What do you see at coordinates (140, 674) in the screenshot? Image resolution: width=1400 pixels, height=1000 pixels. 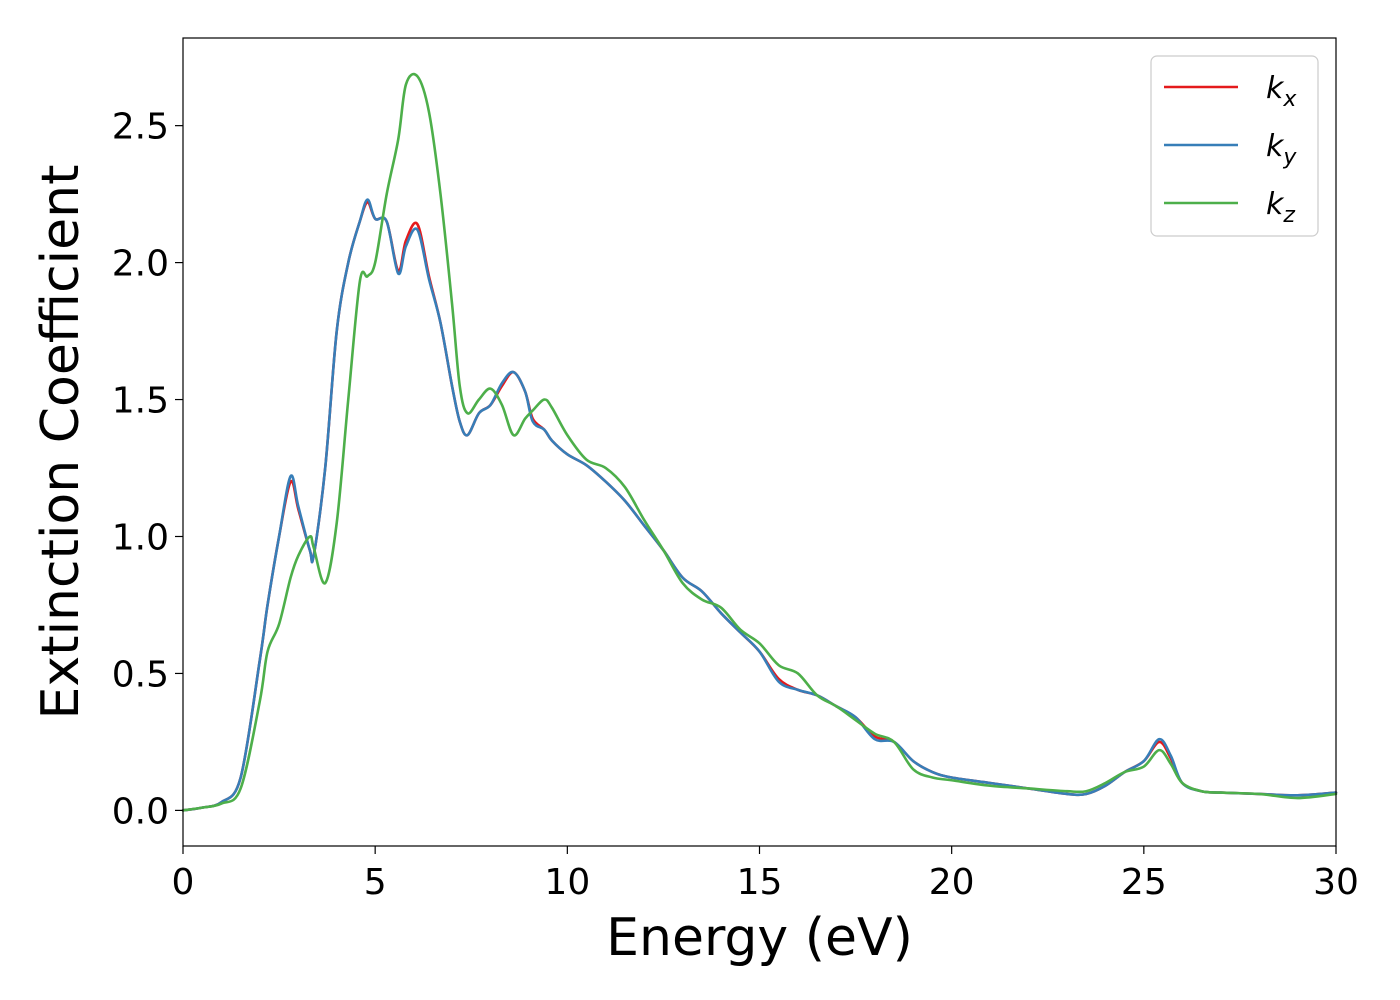 I see `y-tick-label: 0.5` at bounding box center [140, 674].